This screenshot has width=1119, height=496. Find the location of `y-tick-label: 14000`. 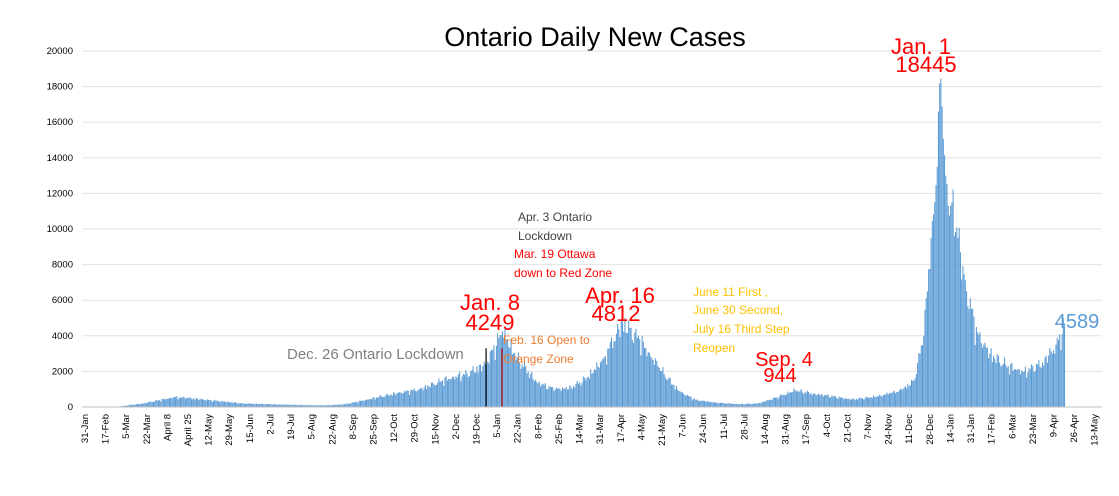

y-tick-label: 14000 is located at coordinates (60, 158).